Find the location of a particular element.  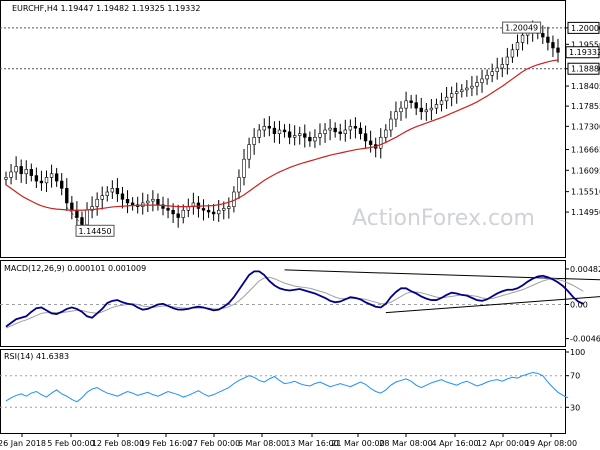

price-y-tick-label: 1.16665 is located at coordinates (585, 150).